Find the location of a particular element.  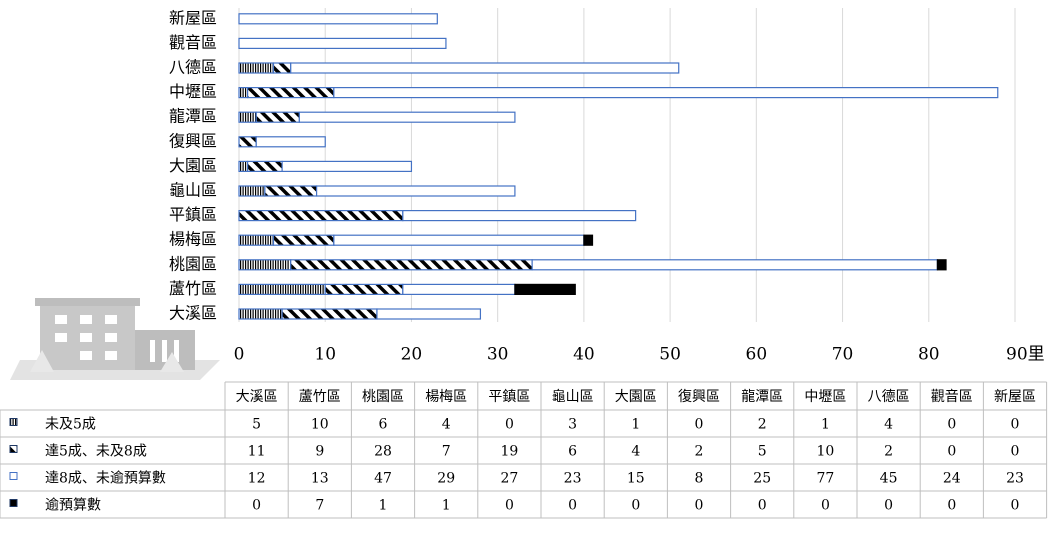

table-header: 觀音區 is located at coordinates (952, 396).